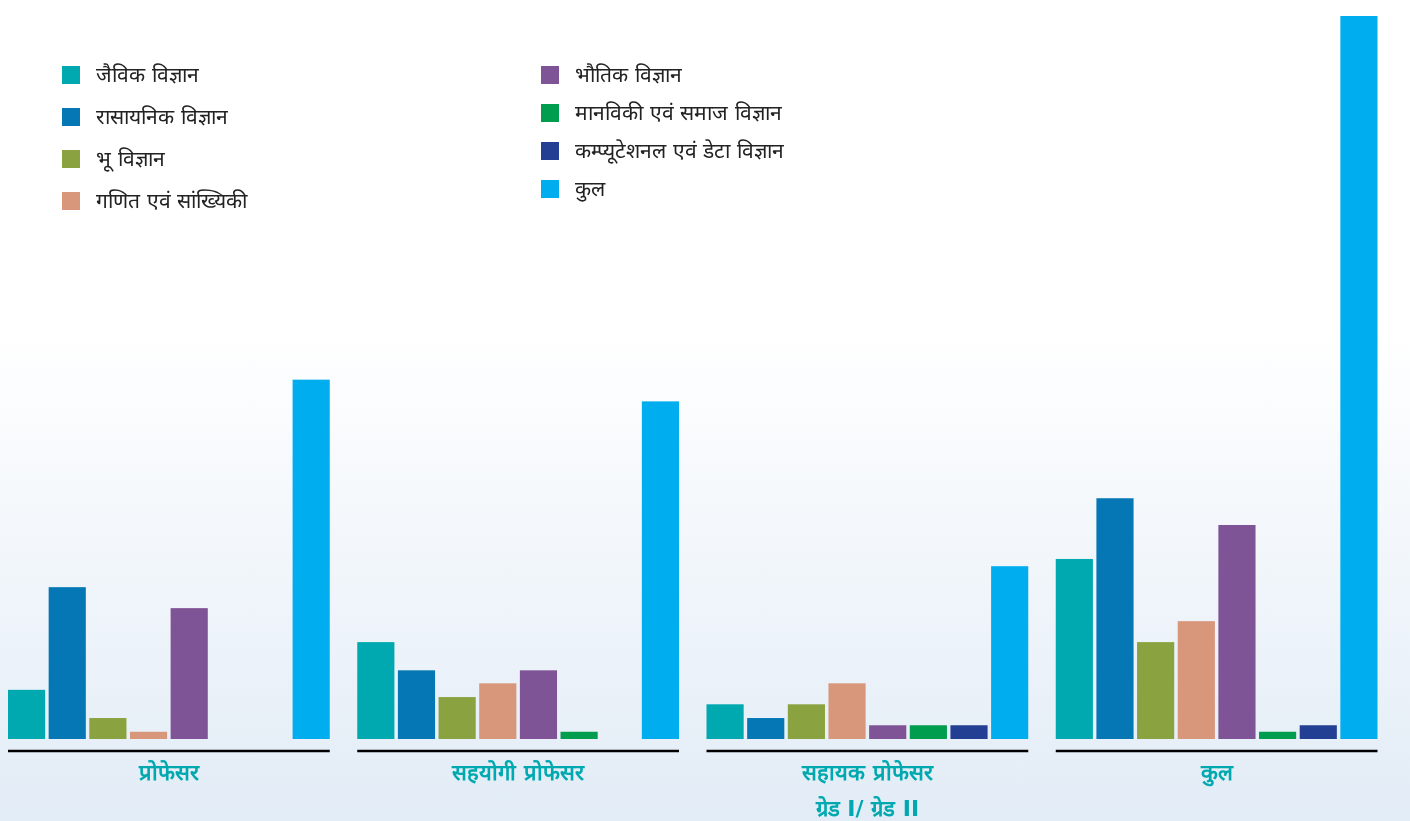 This screenshot has width=1410, height=821. Describe the element at coordinates (130, 159) in the screenshot. I see `legend-label: भू विज्ञान` at that location.